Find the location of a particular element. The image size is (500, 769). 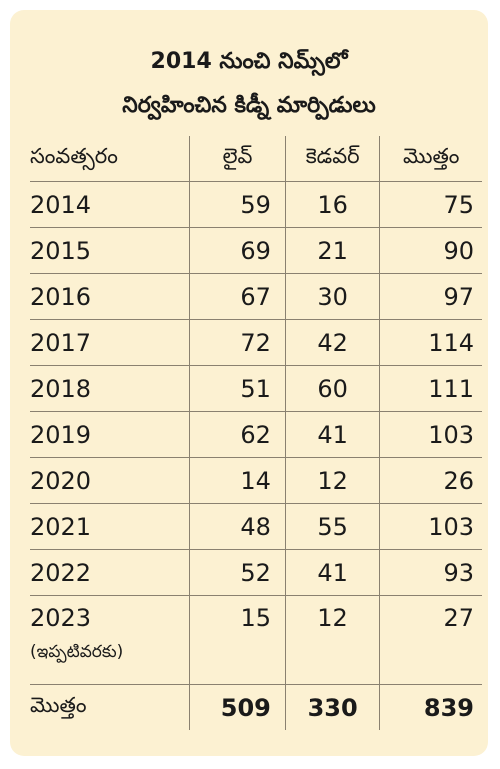

header-live: లైవ్ is located at coordinates (238, 158).